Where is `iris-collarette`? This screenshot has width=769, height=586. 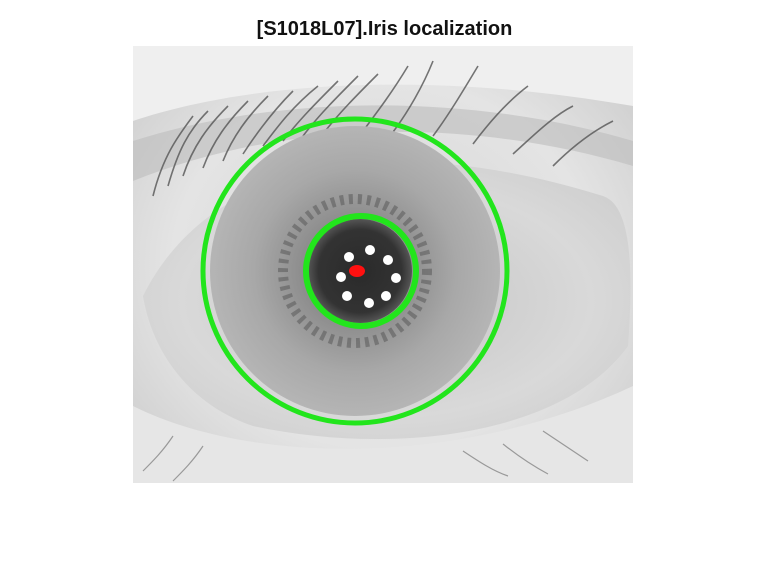 iris-collarette is located at coordinates (355, 271).